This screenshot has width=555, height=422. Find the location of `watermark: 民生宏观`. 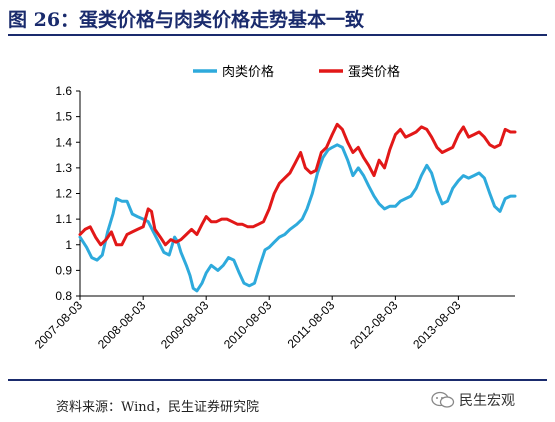

watermark: 民生宏观 is located at coordinates (473, 400).